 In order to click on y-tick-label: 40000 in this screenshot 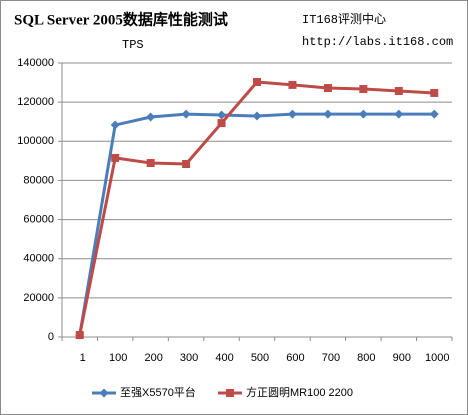, I will do `click(38, 259)`.